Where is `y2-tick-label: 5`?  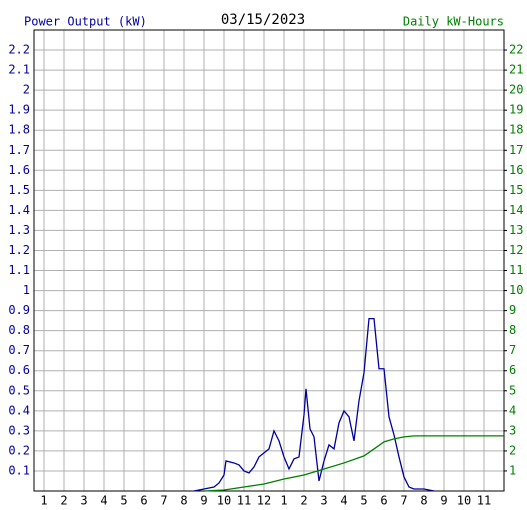 y2-tick-label: 5 is located at coordinates (512, 390).